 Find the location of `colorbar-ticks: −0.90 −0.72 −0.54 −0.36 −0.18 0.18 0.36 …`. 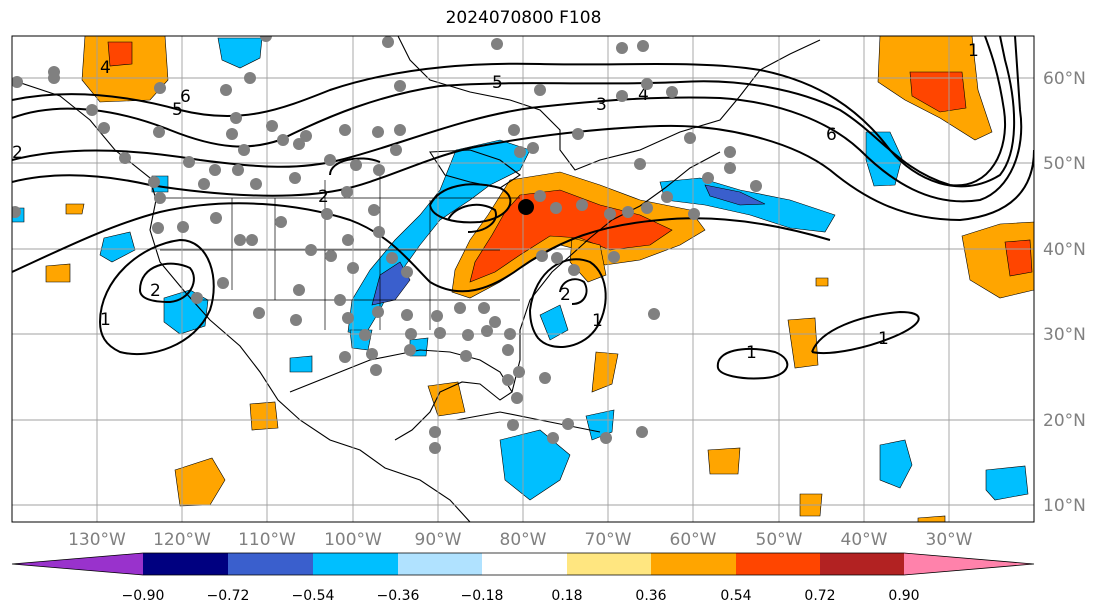

colorbar-ticks: −0.90 −0.72 −0.54 −0.36 −0.18 0.18 0.36 … is located at coordinates (521, 596).